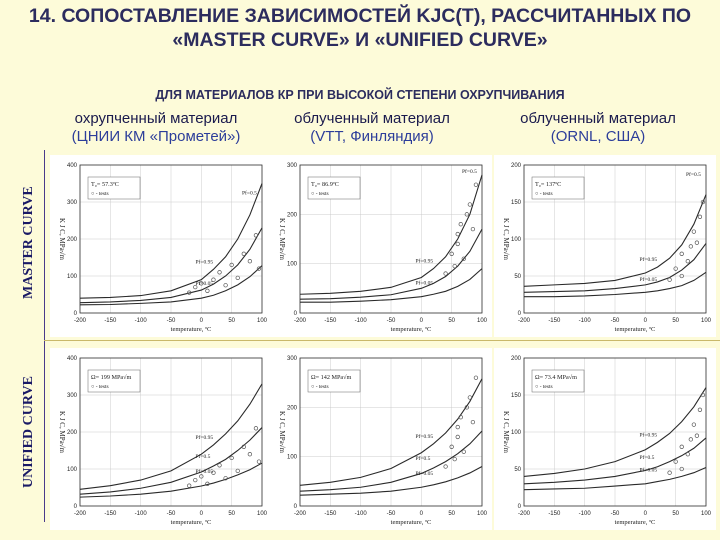 This screenshot has width=720, height=540. I want to click on legend-param-label: T₀= 137ºC, so click(548, 184).